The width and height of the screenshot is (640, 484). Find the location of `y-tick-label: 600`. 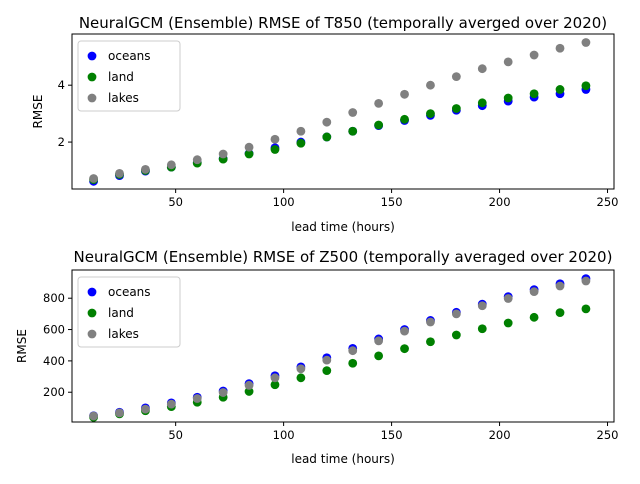

y-tick-label: 600 is located at coordinates (54, 330).